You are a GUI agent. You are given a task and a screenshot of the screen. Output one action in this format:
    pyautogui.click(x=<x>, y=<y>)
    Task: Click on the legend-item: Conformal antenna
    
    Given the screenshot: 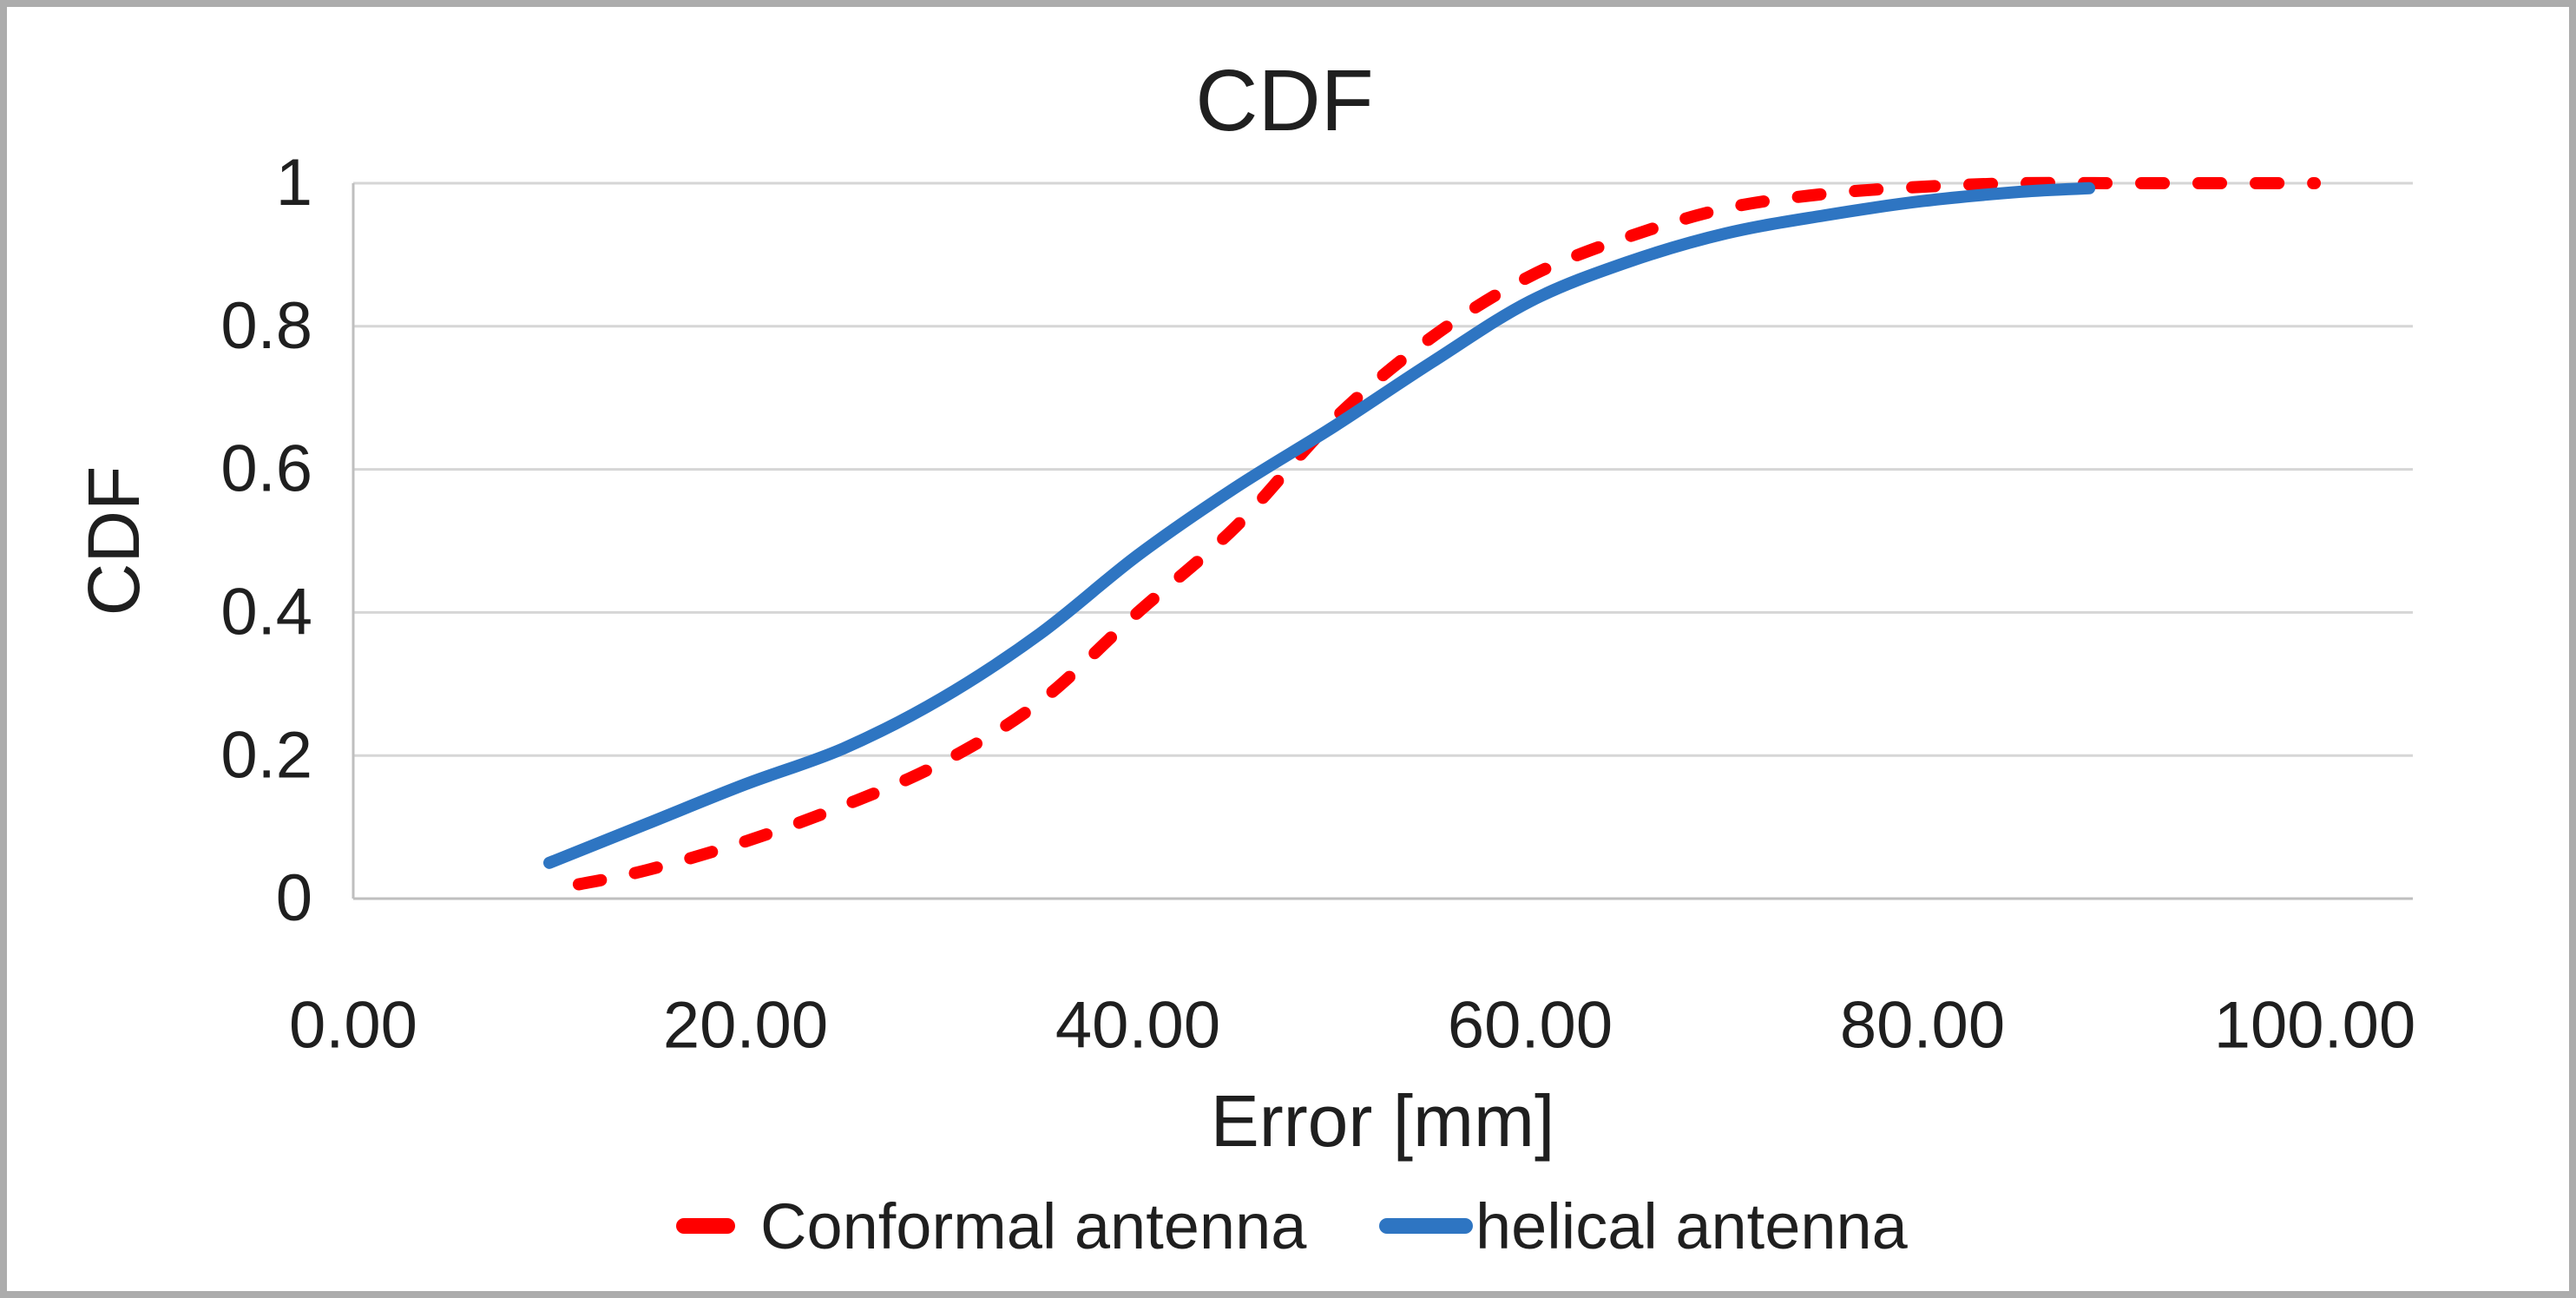 What is the action you would take?
    pyautogui.click(x=992, y=1226)
    